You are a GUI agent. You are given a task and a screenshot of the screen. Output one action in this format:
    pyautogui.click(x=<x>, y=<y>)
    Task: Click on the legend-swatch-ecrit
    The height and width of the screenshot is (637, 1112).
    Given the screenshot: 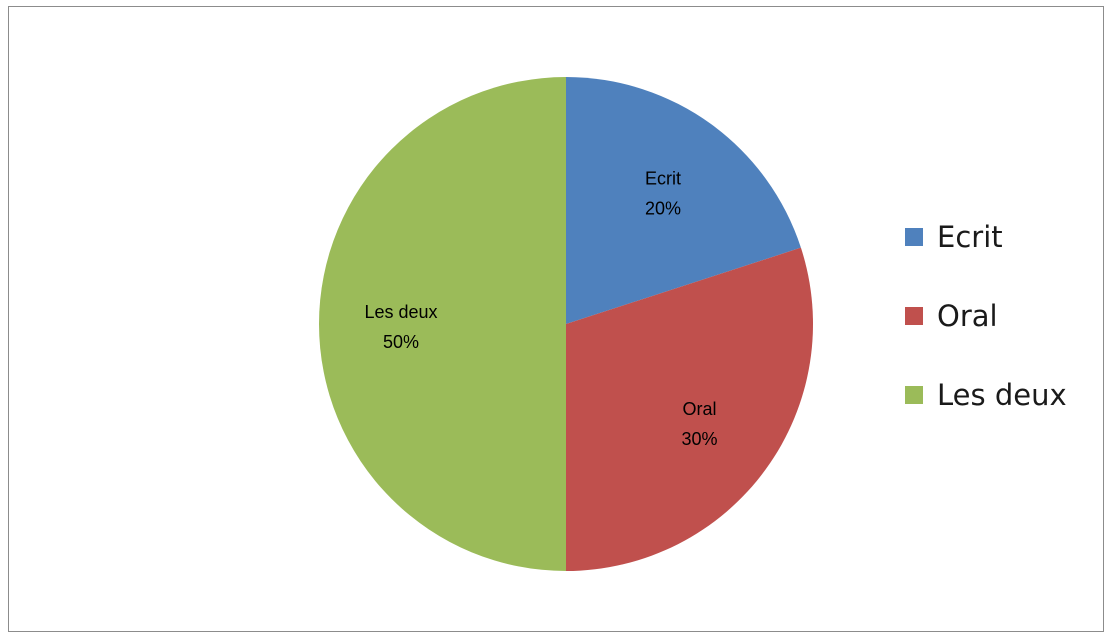 What is the action you would take?
    pyautogui.click(x=914, y=237)
    